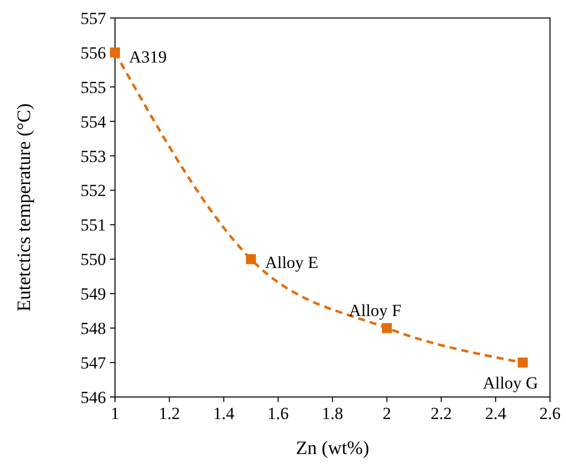 The image size is (566, 468). What do you see at coordinates (550, 413) in the screenshot?
I see `x-tick-label: 2.6` at bounding box center [550, 413].